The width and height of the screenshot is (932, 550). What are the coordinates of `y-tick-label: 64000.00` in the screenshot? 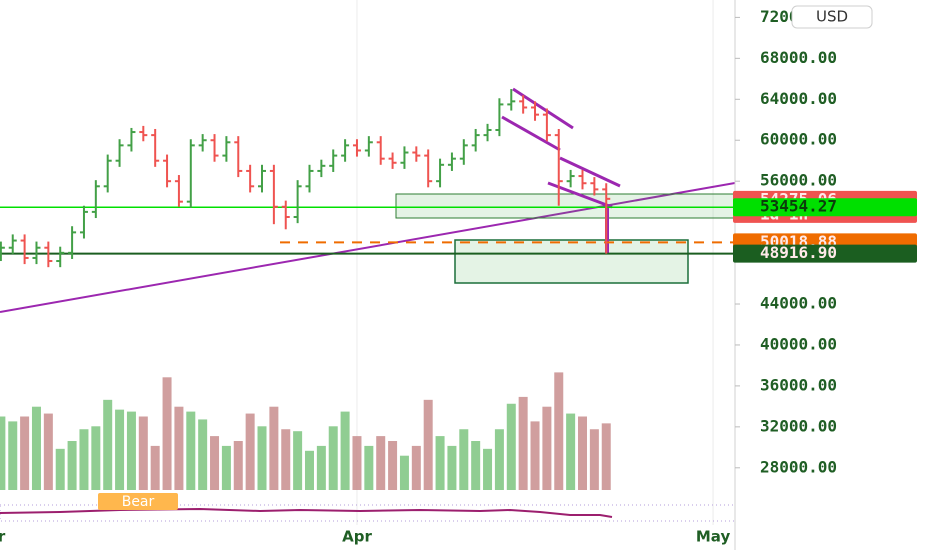 It's located at (798, 98).